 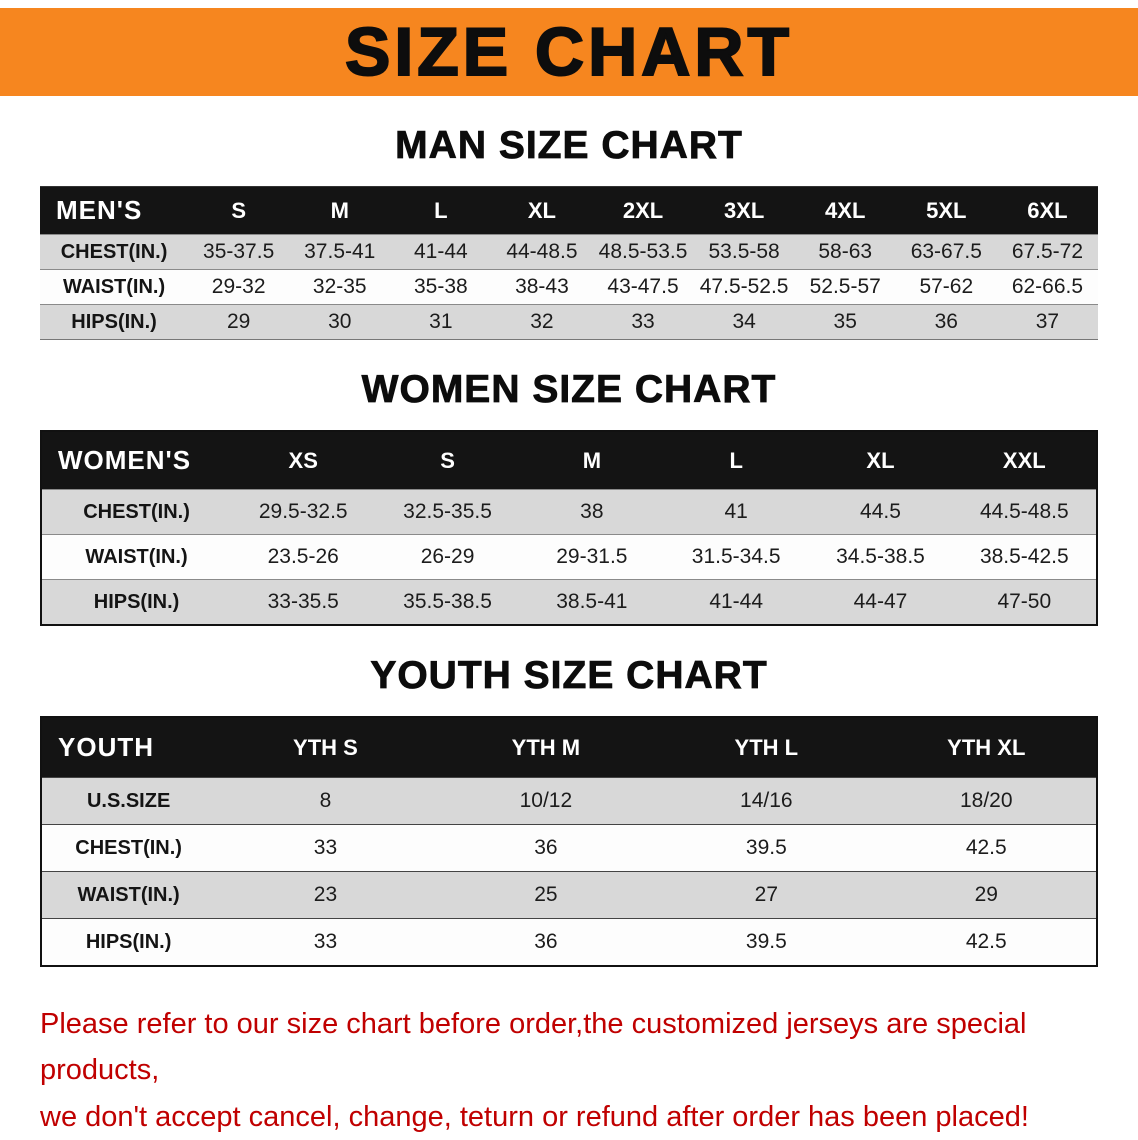 I want to click on value-cell: 44-47, so click(x=880, y=602).